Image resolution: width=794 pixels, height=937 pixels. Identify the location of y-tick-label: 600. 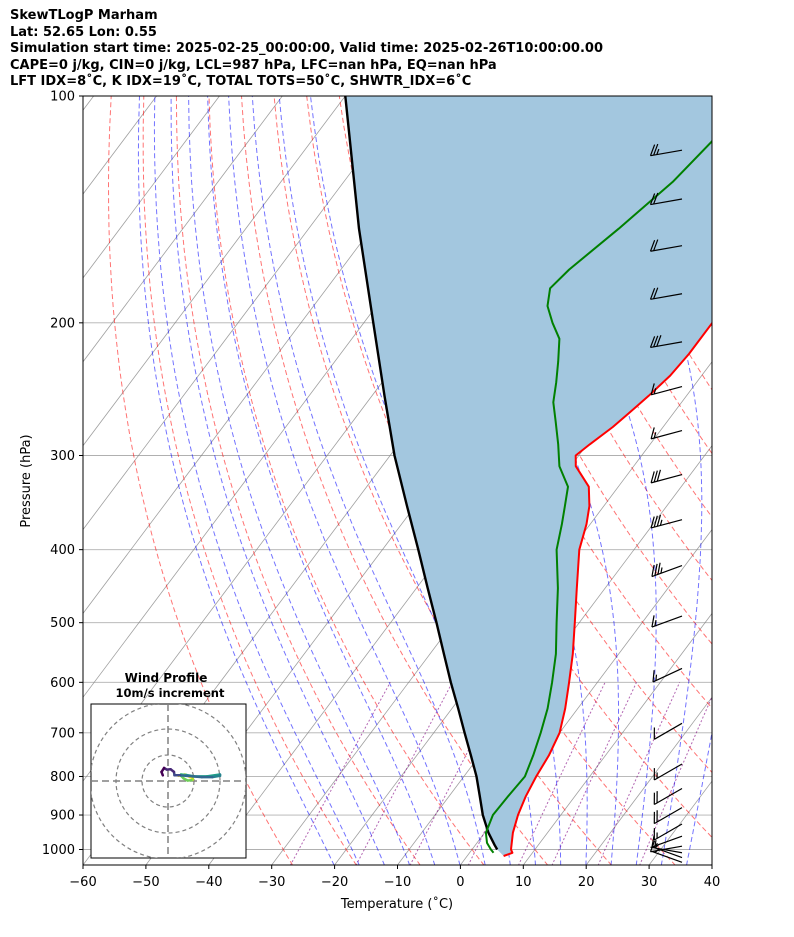
(62, 683).